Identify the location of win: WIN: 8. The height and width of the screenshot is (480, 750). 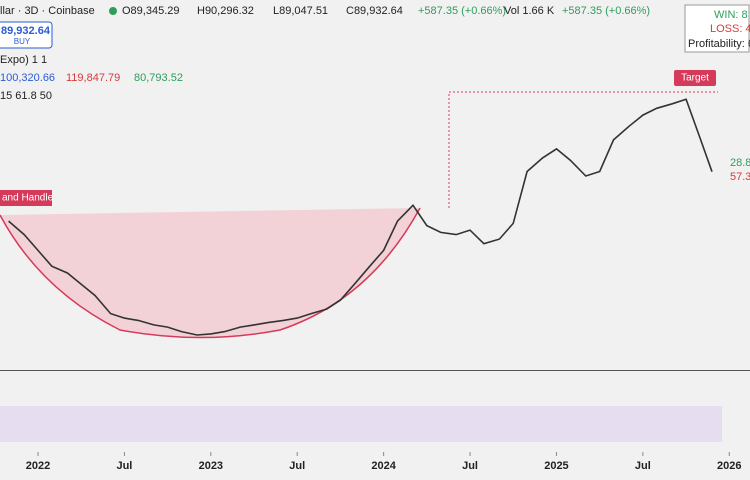
(731, 15).